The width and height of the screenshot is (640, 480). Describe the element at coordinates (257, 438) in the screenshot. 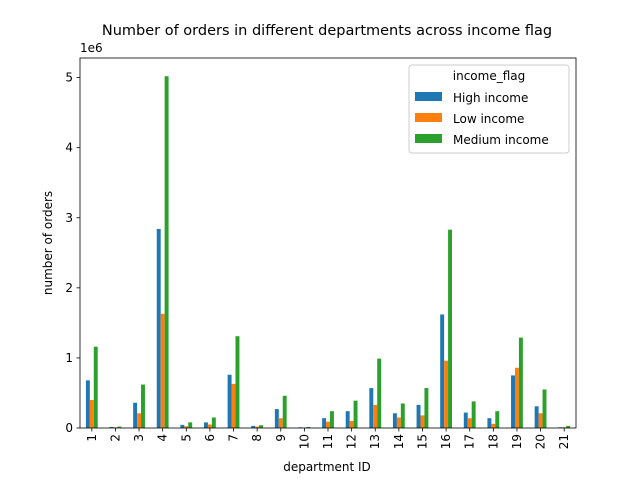

I see `x-tick-label: 8` at that location.